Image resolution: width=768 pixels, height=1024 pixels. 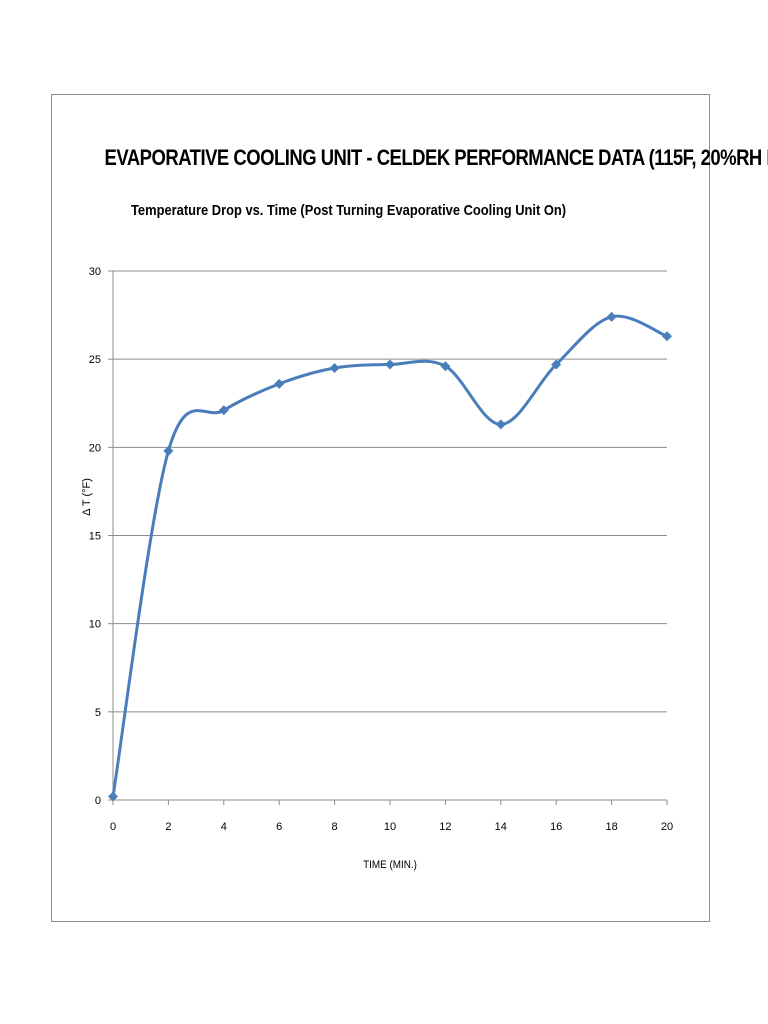 I want to click on y-tick-label: 5, so click(x=98, y=713).